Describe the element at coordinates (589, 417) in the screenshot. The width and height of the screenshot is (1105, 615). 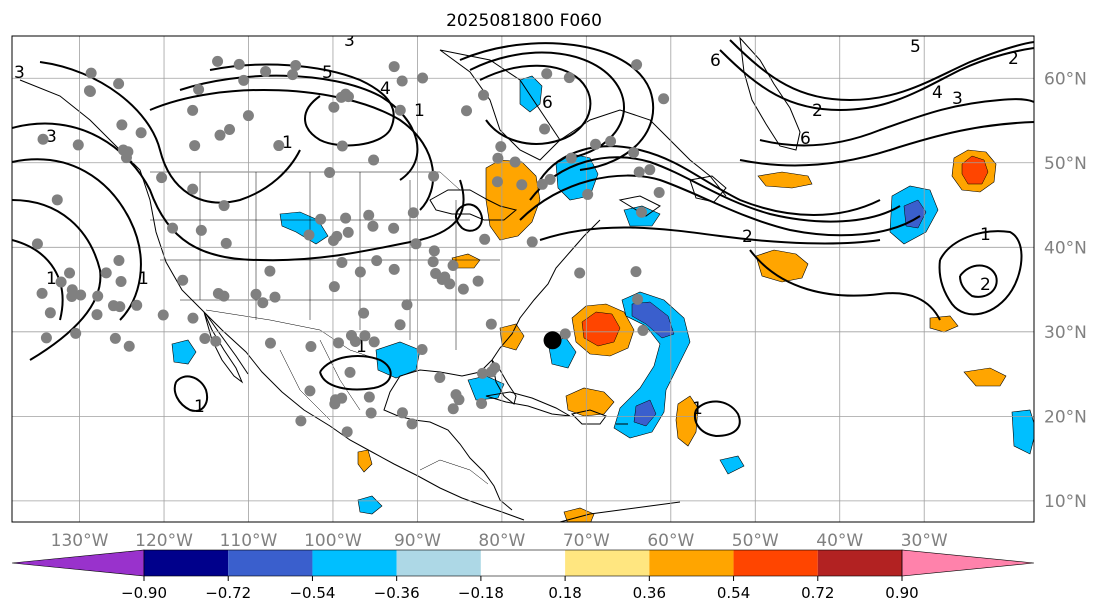
I see `hispaniola` at that location.